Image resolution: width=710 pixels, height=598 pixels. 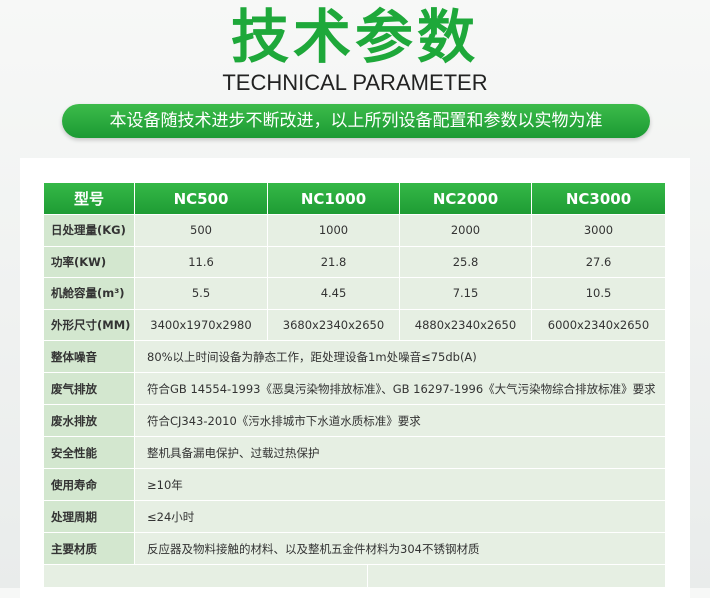 I want to click on row-label: 外形尺寸(MM), so click(x=89, y=325).